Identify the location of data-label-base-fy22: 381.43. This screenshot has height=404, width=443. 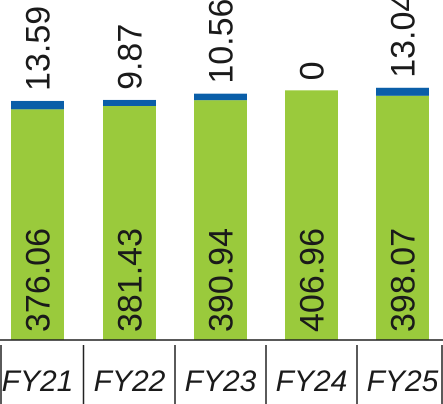
(131, 280).